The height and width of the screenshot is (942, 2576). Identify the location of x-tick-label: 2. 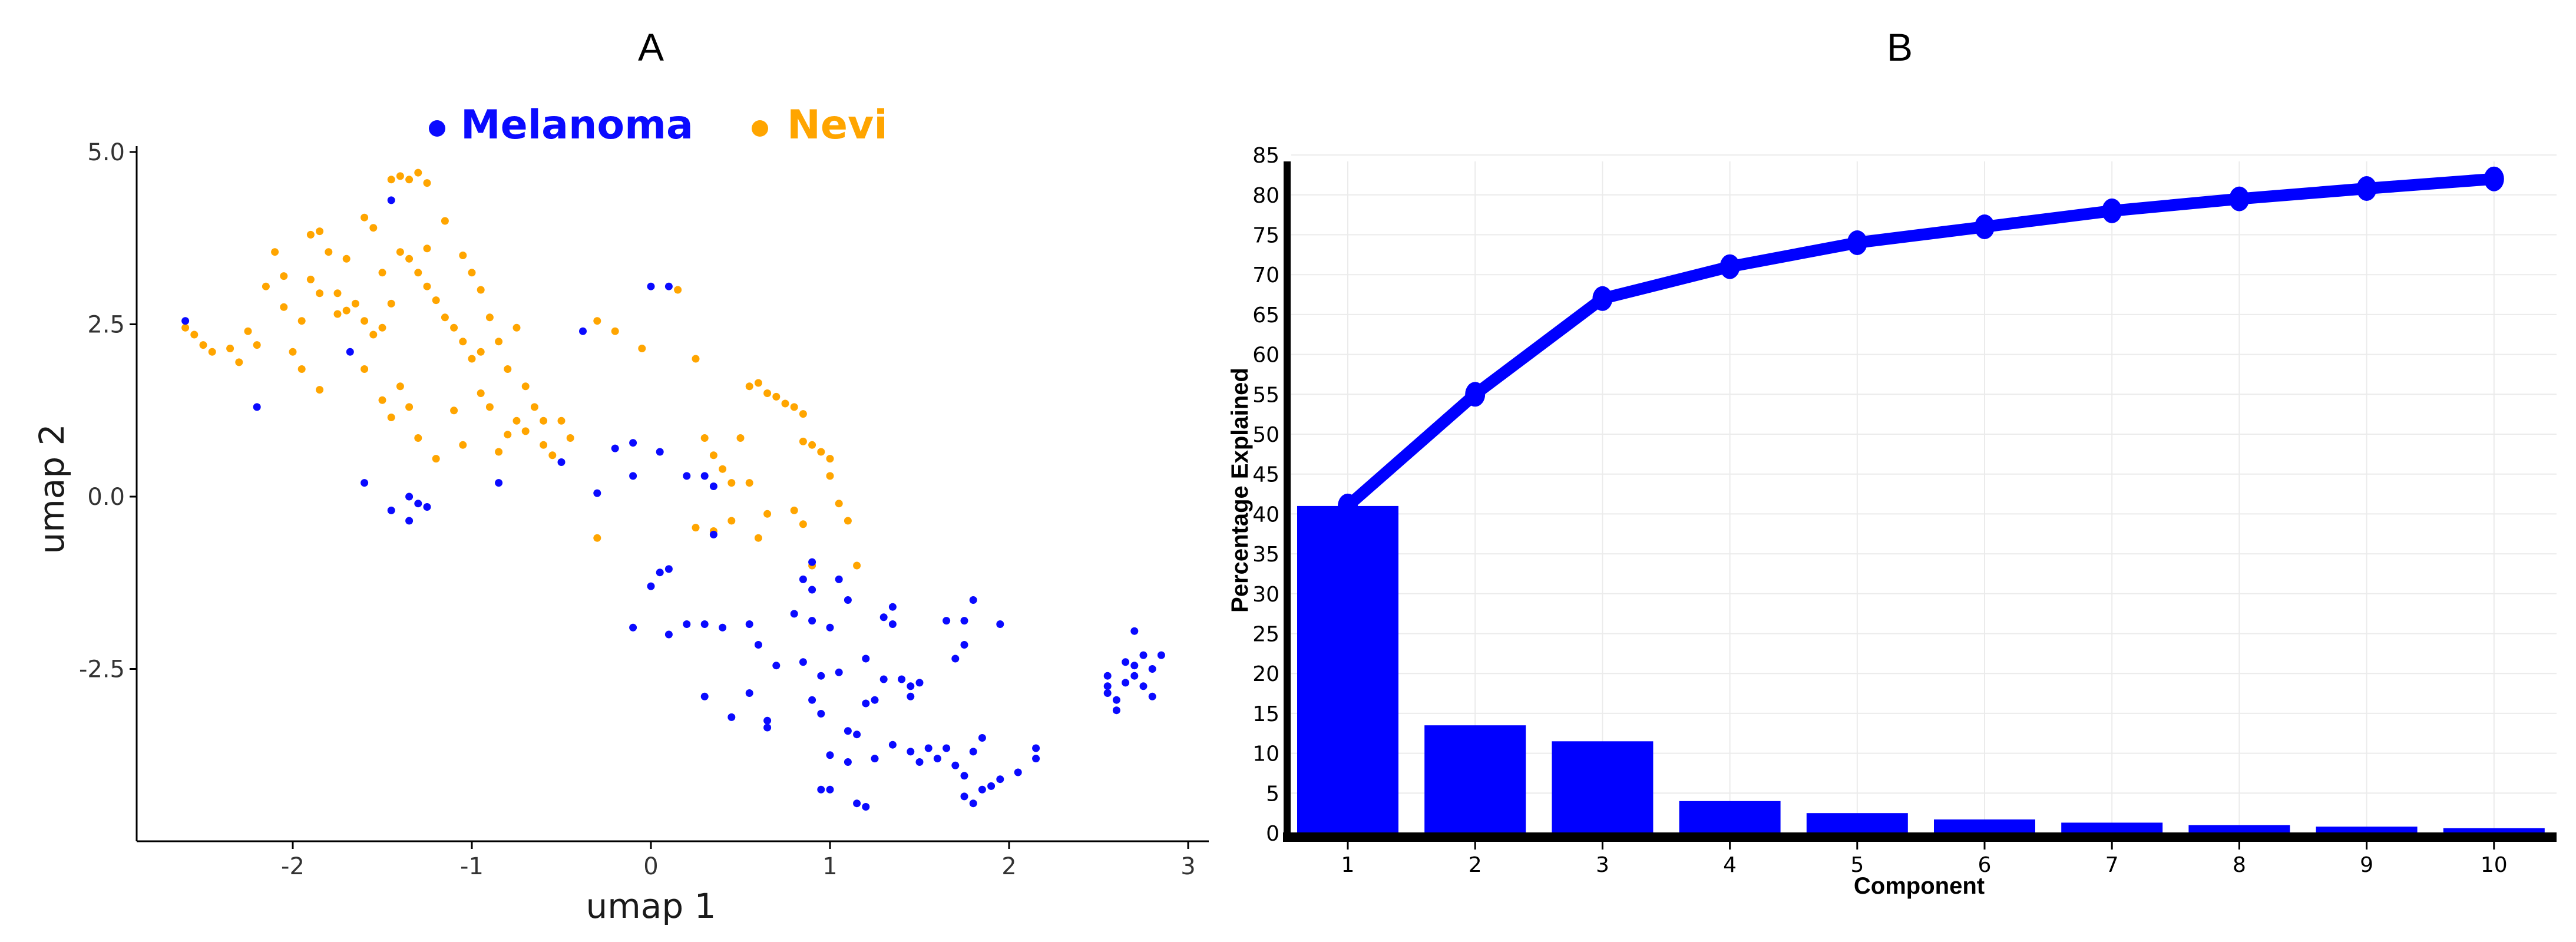
(1008, 866).